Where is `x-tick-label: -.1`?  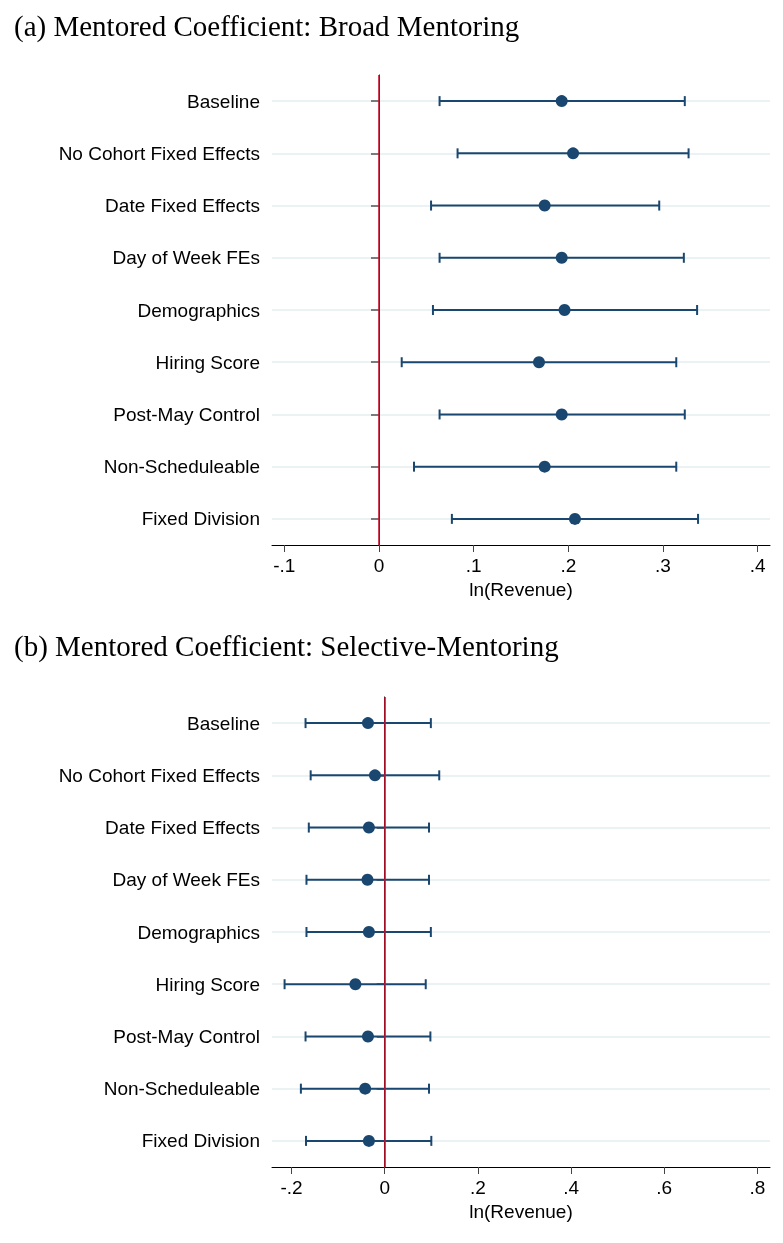 x-tick-label: -.1 is located at coordinates (284, 565).